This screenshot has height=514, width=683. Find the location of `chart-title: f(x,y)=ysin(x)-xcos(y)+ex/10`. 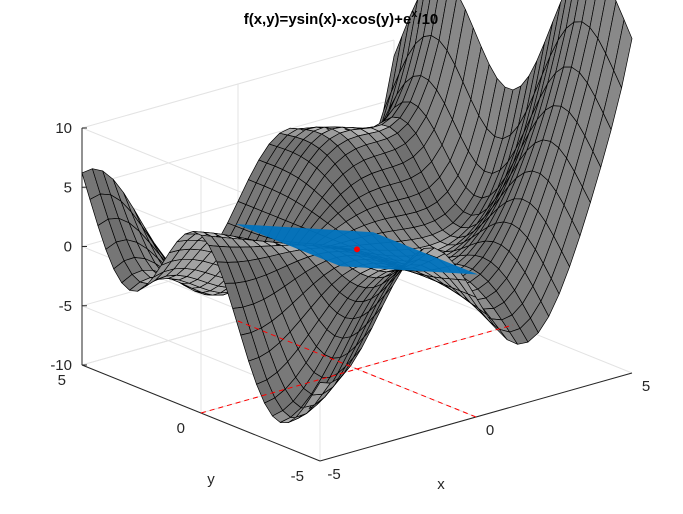

chart-title: f(x,y)=ysin(x)-xcos(y)+ex/10 is located at coordinates (341, 18).